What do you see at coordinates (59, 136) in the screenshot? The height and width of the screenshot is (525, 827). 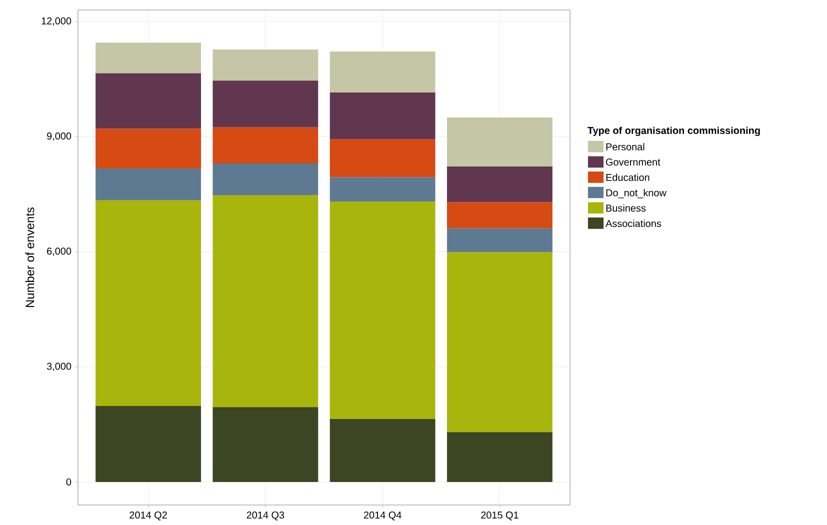 I see `y-tick-label: 9,000` at bounding box center [59, 136].